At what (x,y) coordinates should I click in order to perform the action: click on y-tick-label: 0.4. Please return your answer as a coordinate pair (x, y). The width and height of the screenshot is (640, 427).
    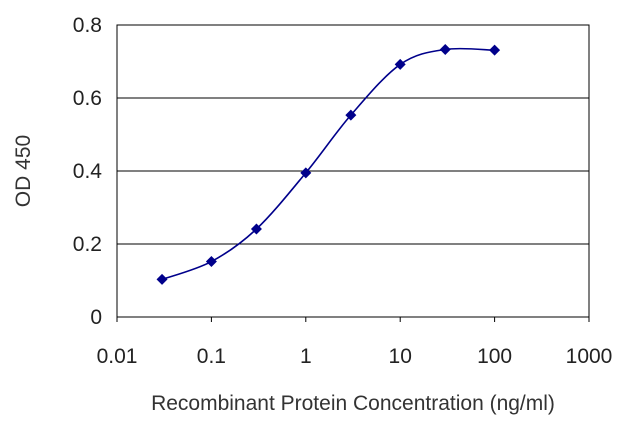
    Looking at the image, I should click on (88, 171).